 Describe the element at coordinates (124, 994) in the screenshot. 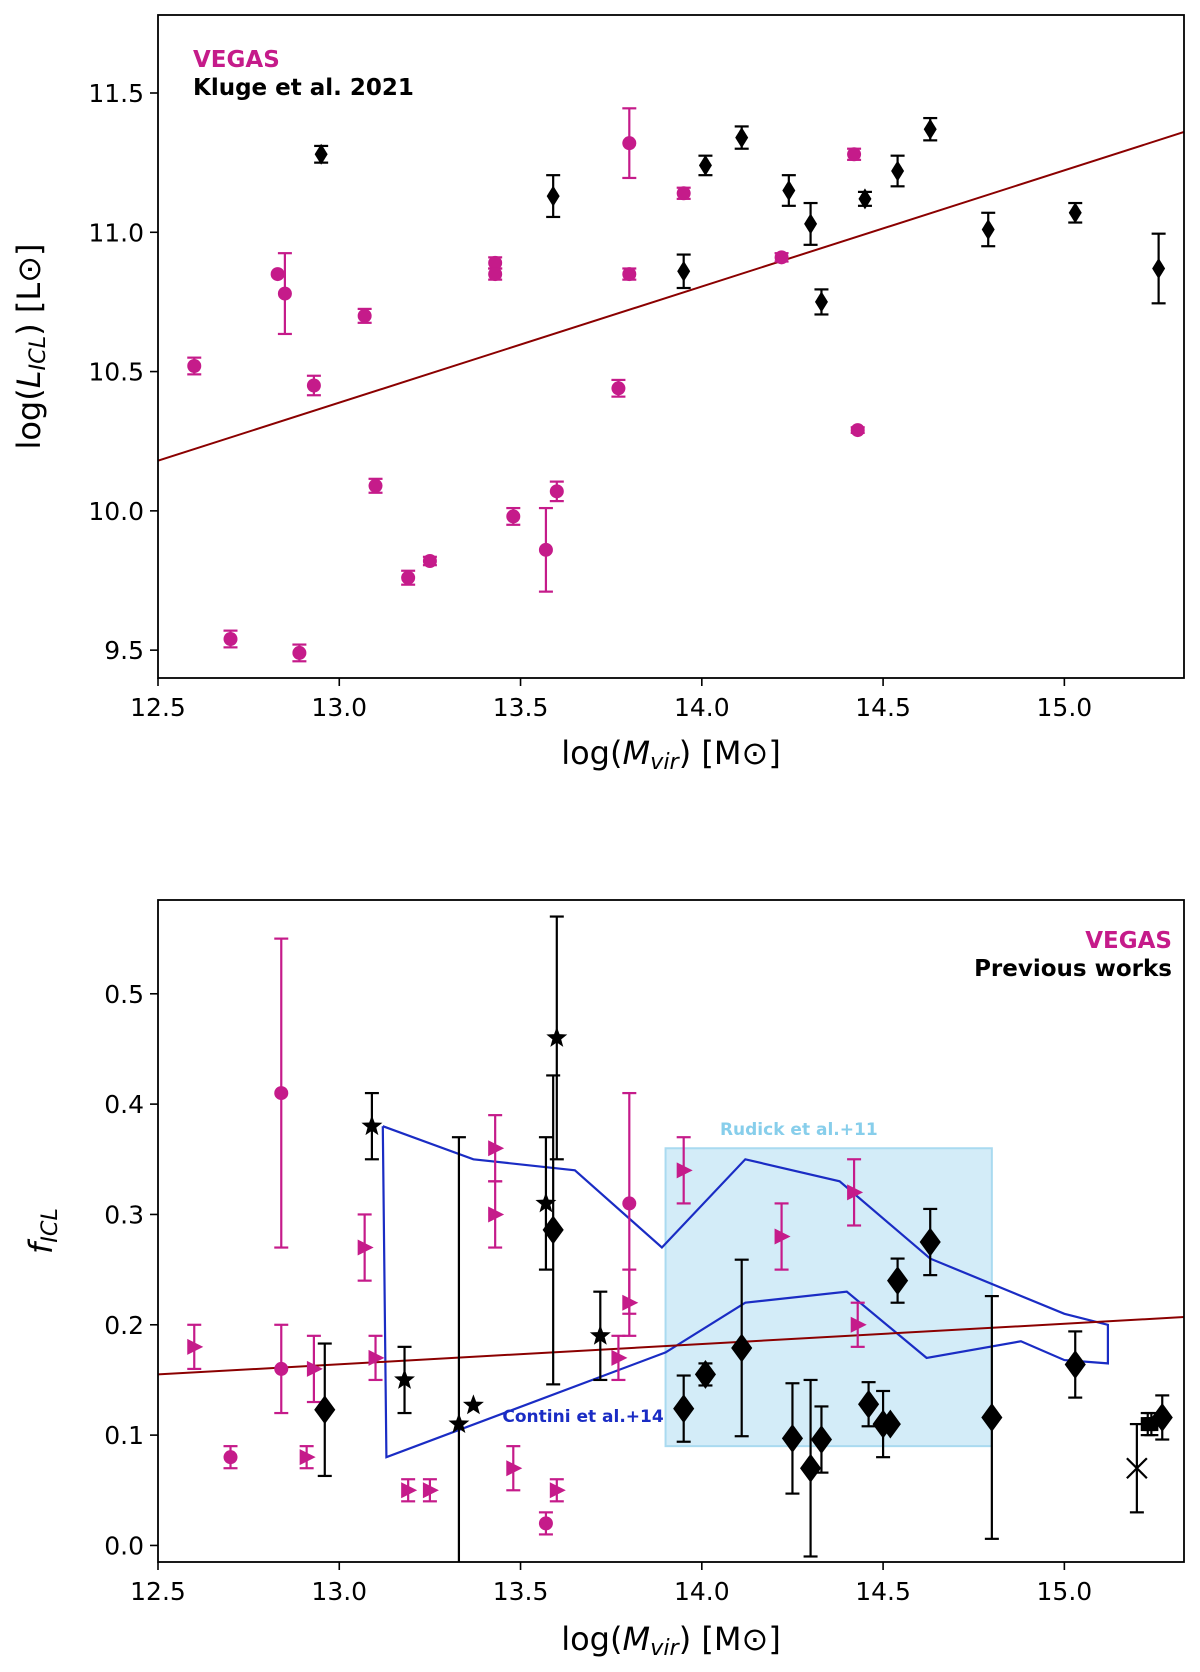

I see `y-tick-label: 0.5` at that location.